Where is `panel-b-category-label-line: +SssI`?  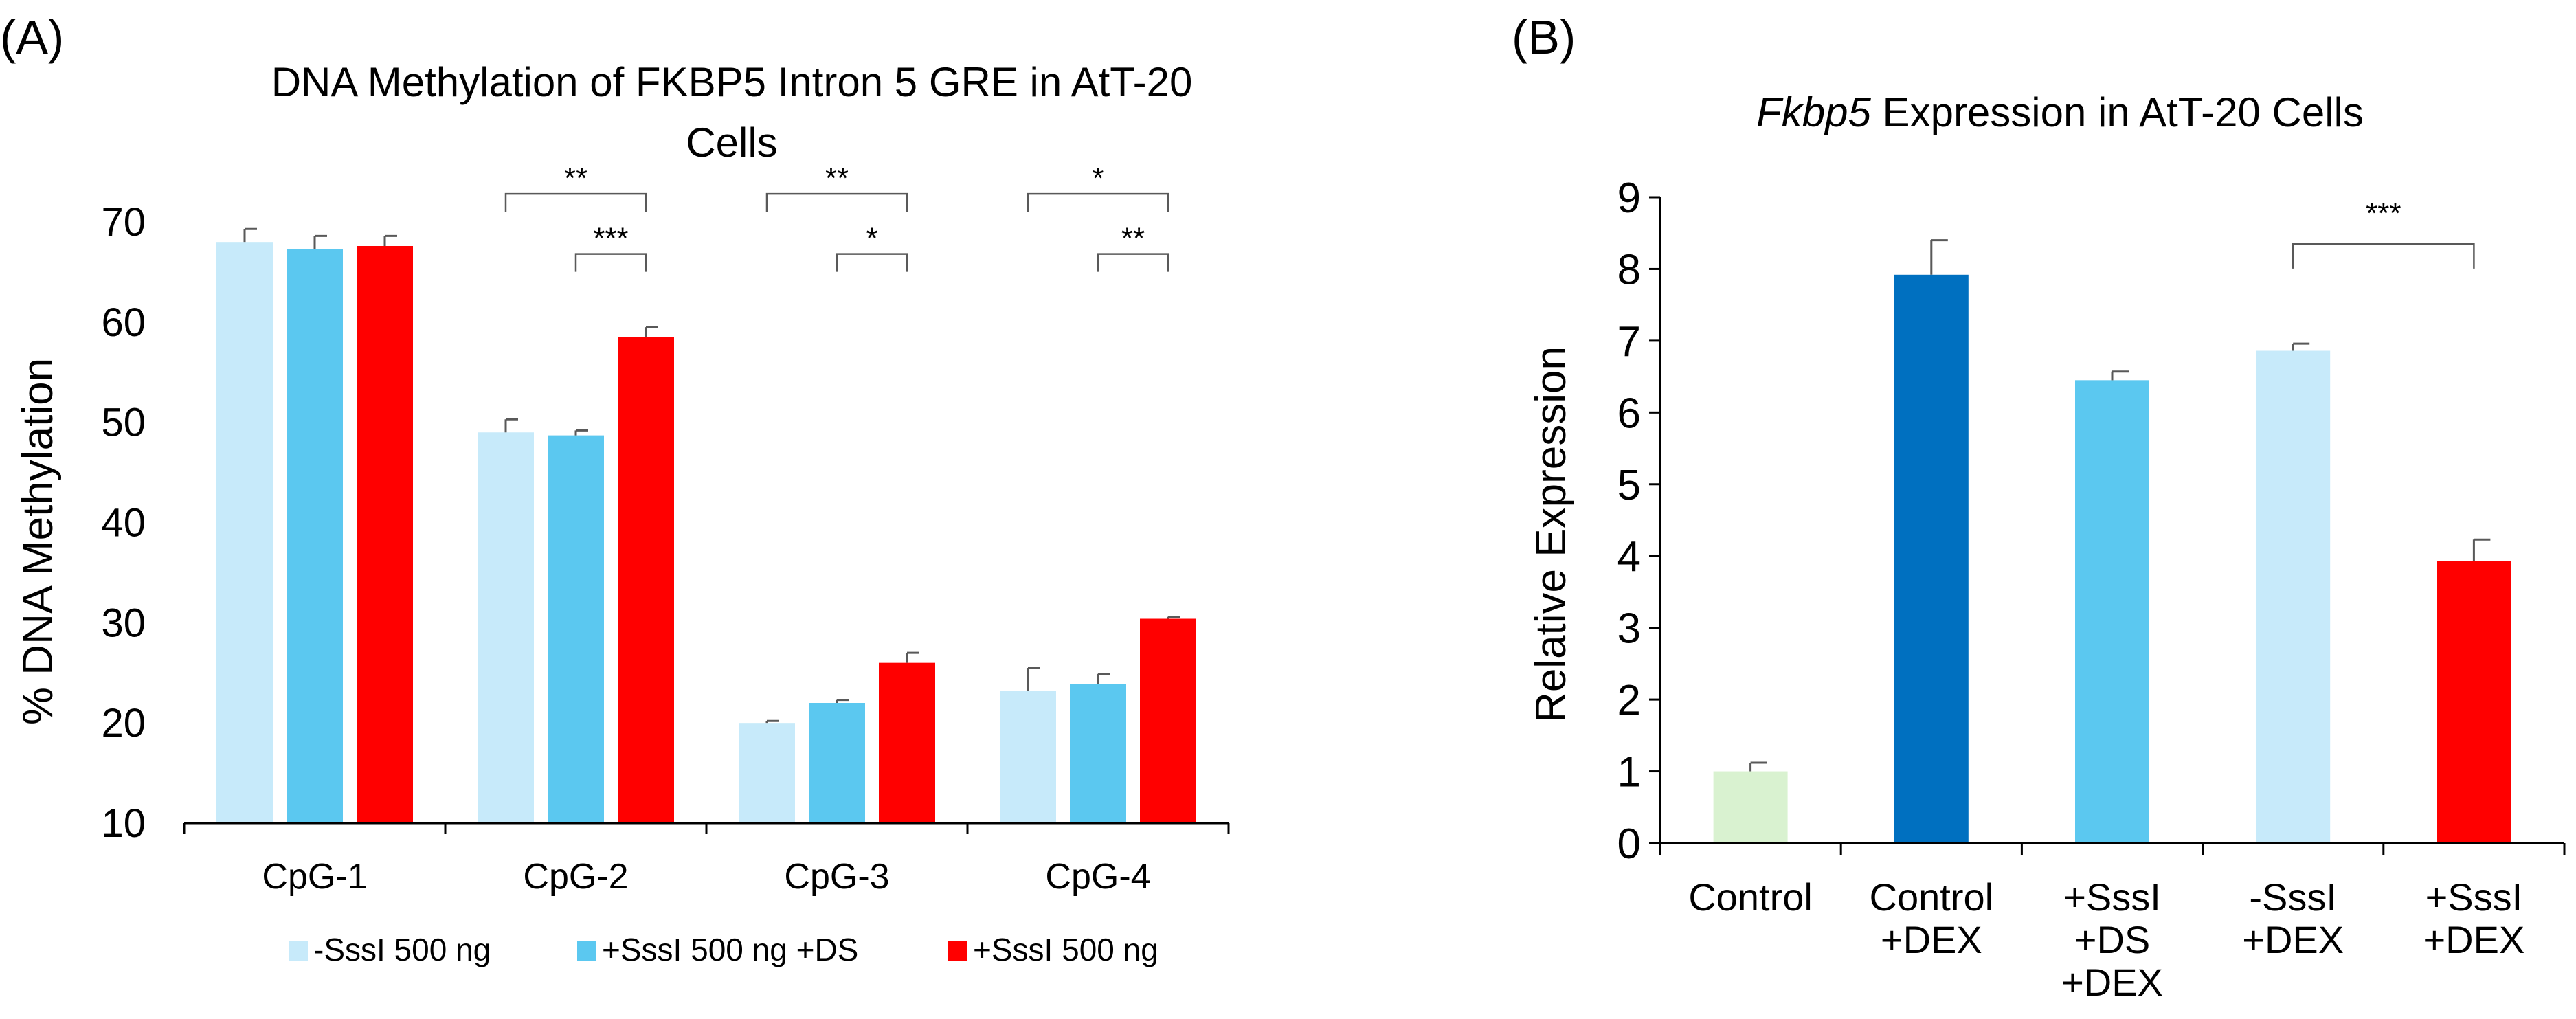
panel-b-category-label-line: +SssI is located at coordinates (2112, 897).